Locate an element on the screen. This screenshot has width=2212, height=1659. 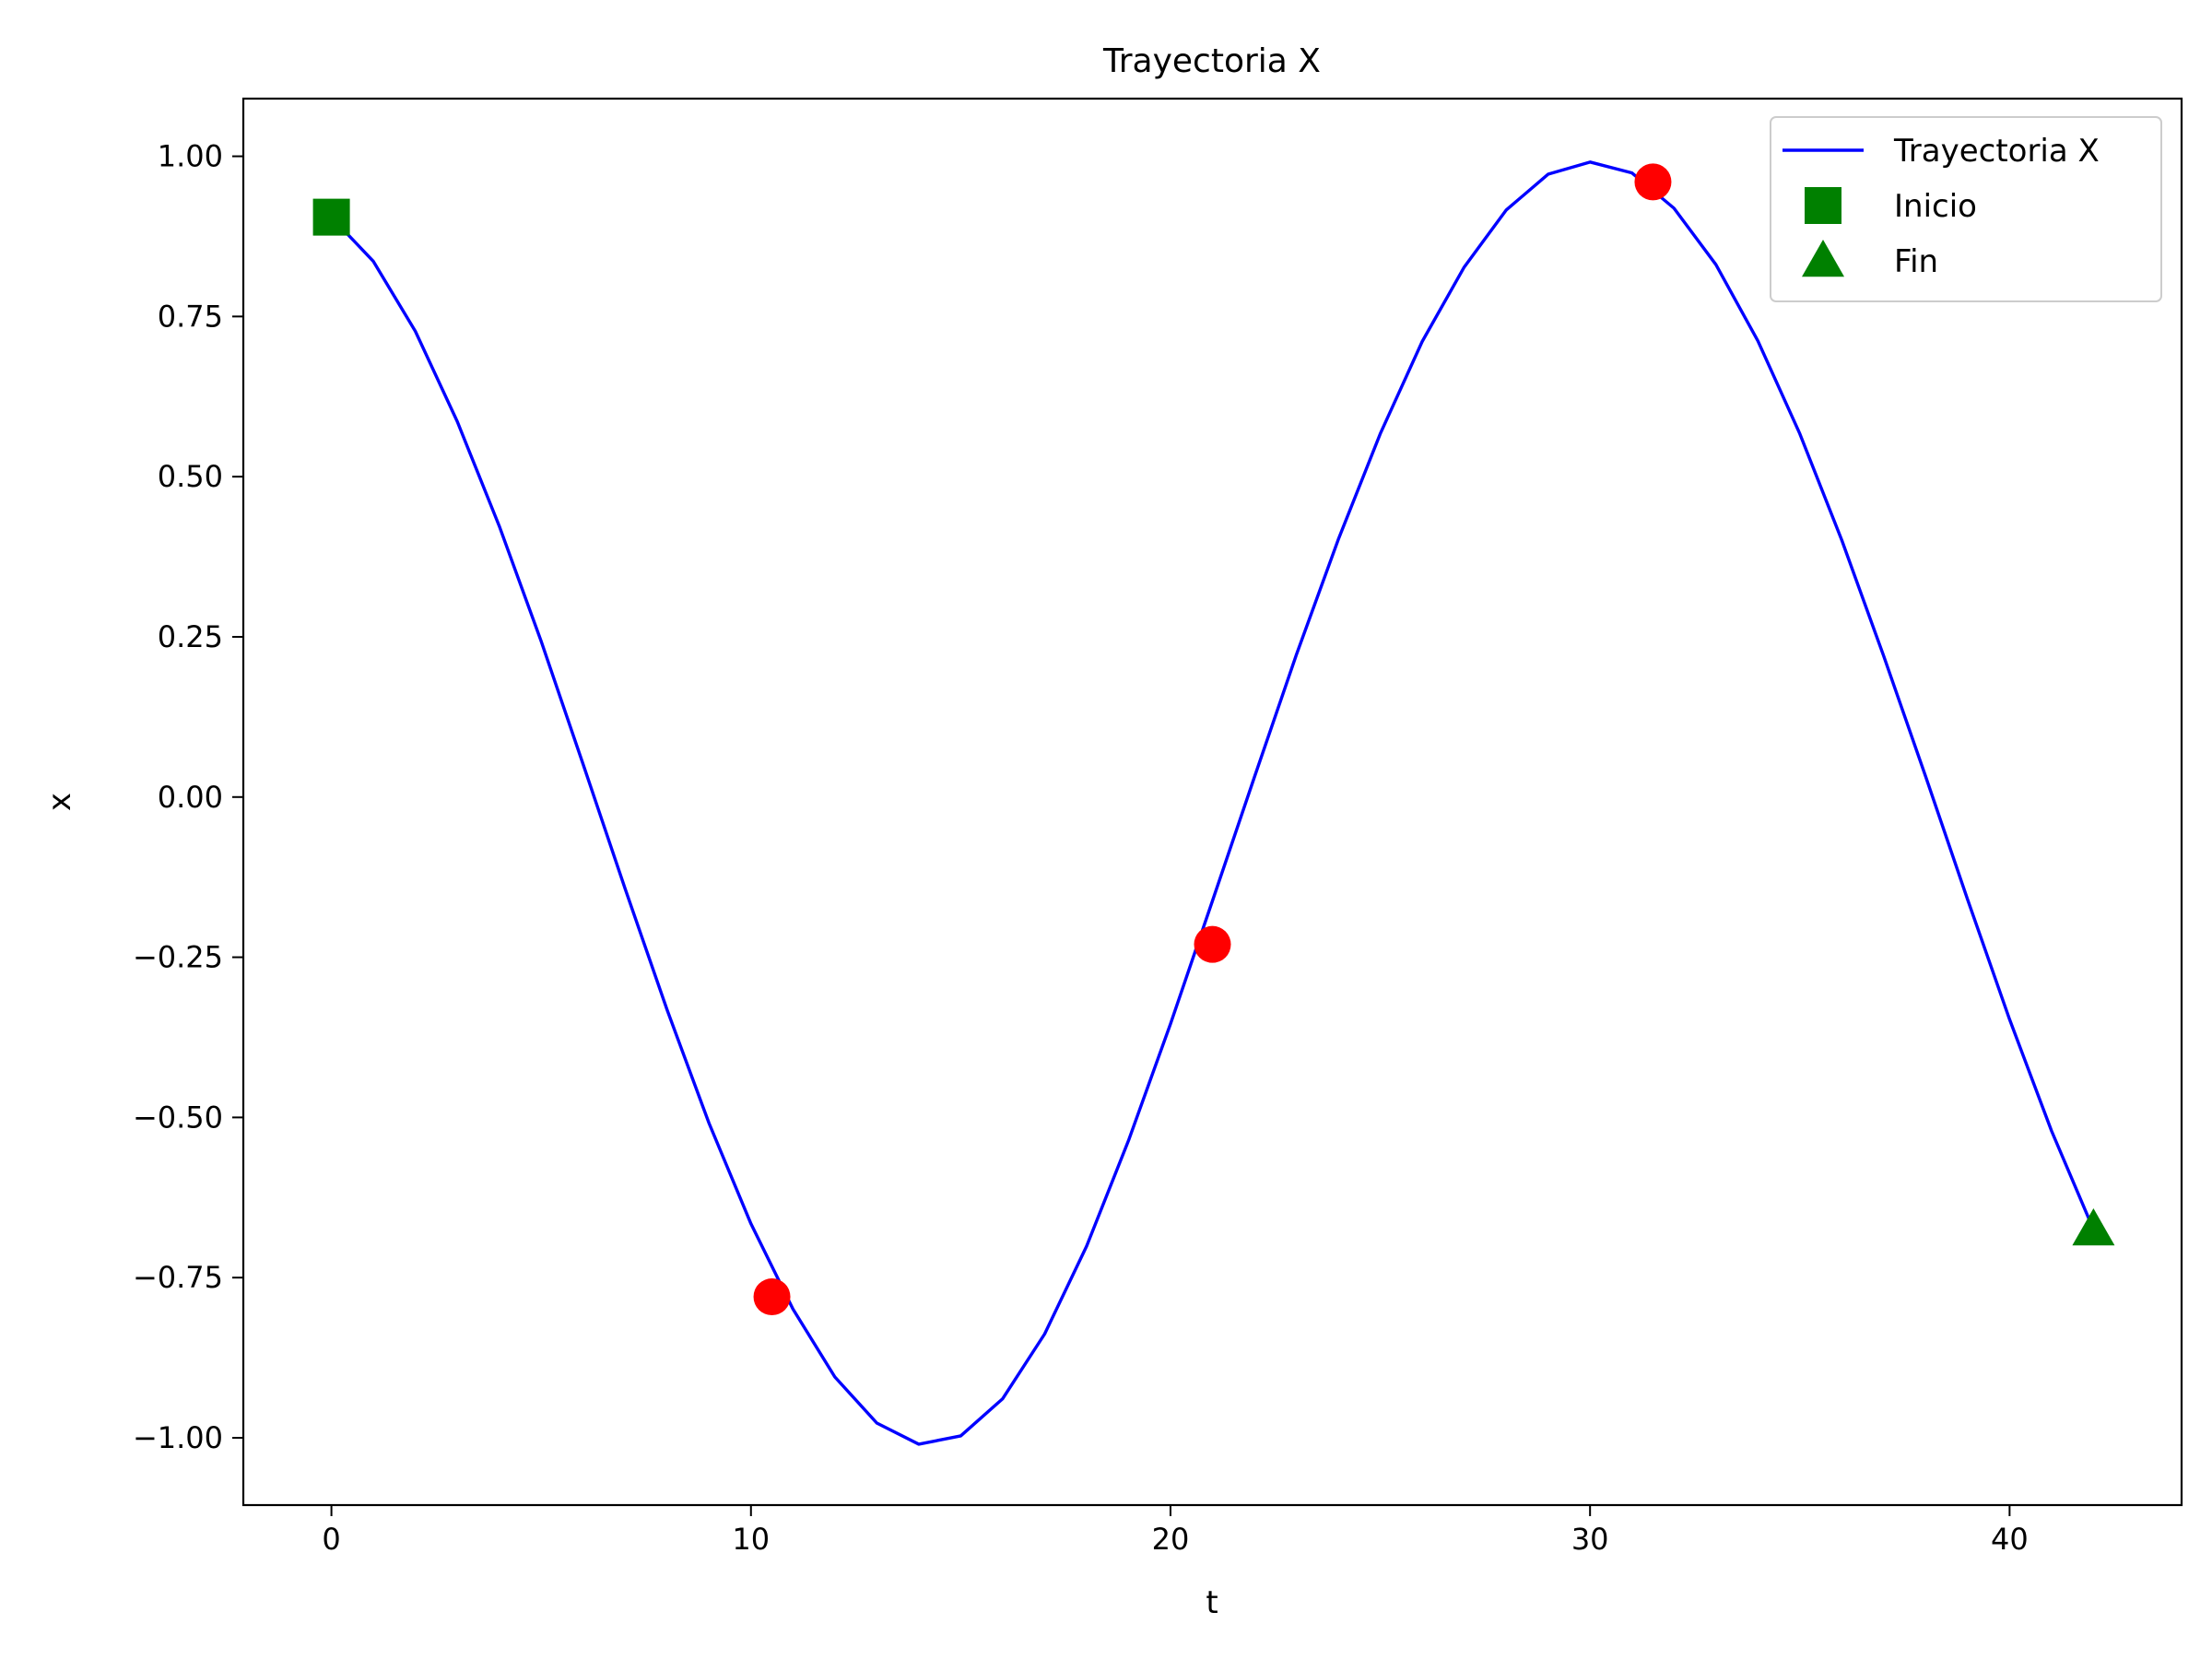
y-tick-label: 1.00 is located at coordinates (190, 156).